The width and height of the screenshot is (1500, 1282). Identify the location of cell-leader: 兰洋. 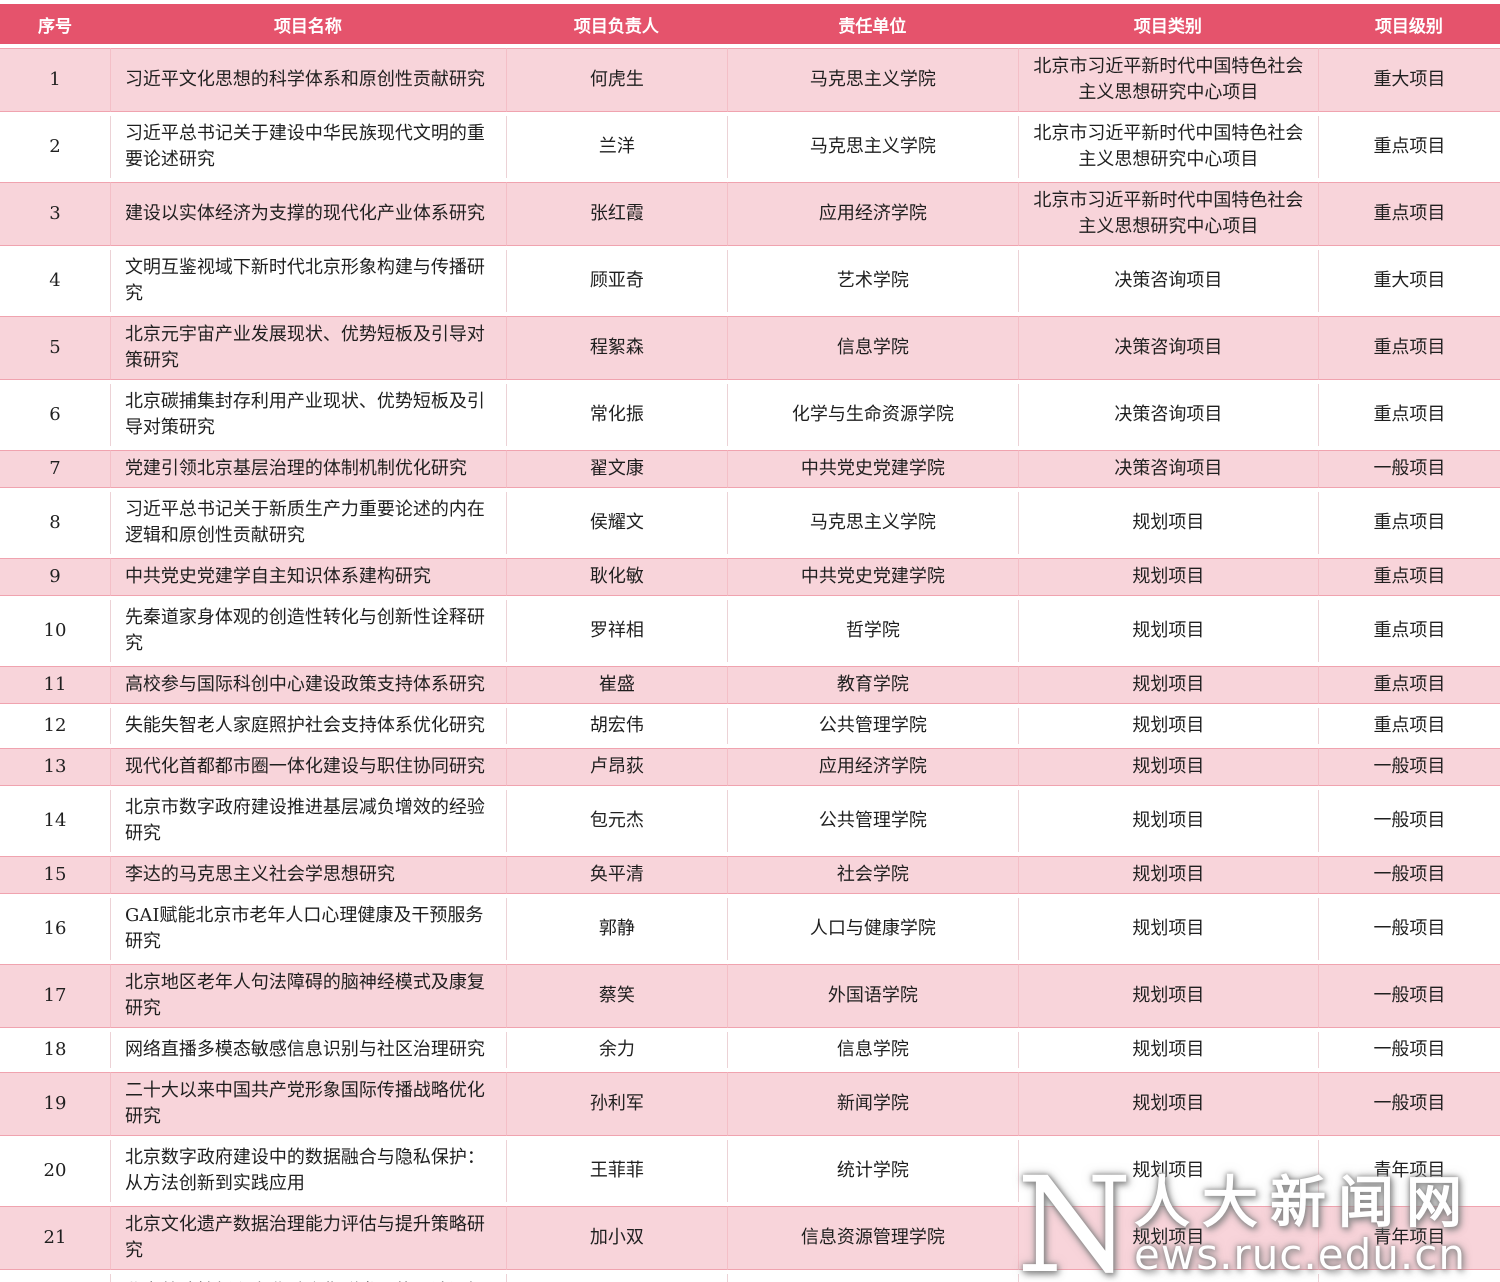
(616, 147).